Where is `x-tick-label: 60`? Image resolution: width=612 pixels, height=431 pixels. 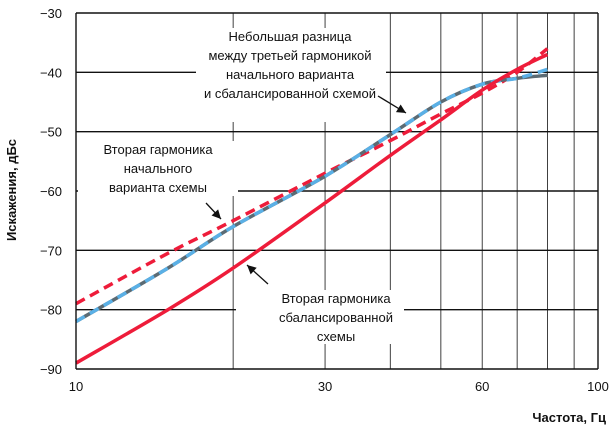 x-tick-label: 60 is located at coordinates (482, 386).